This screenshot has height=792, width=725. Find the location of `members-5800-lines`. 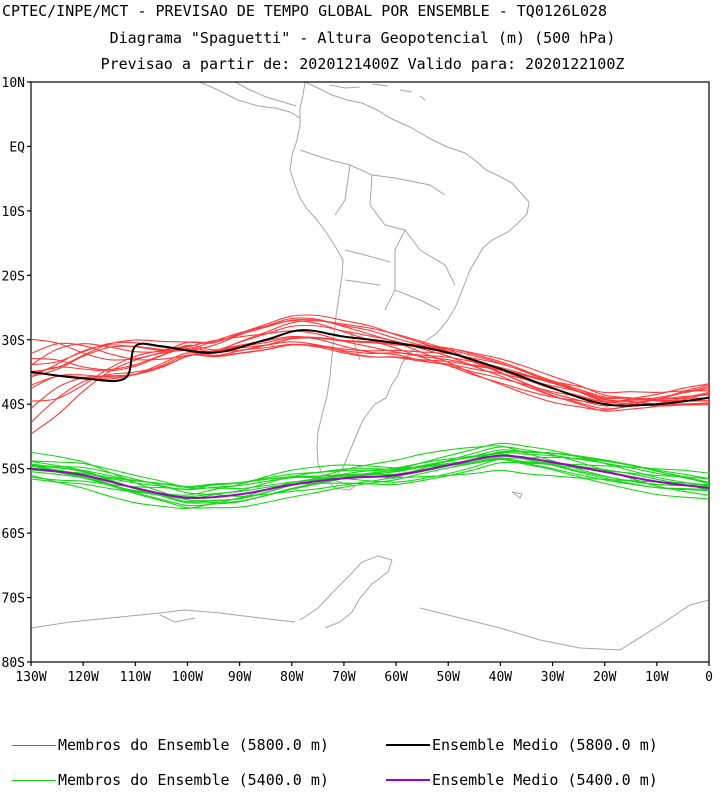

members-5800-lines is located at coordinates (370, 374).